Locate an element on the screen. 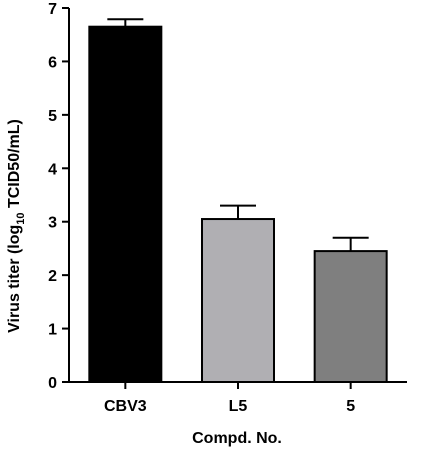 This screenshot has width=429, height=451. y-title-subscript: 10 is located at coordinates (21, 218).